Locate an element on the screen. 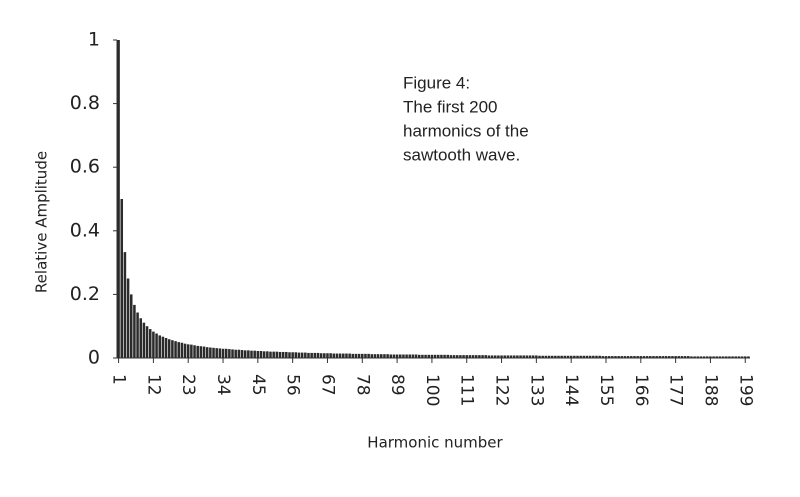  x-tick-label: 89 is located at coordinates (397, 385).